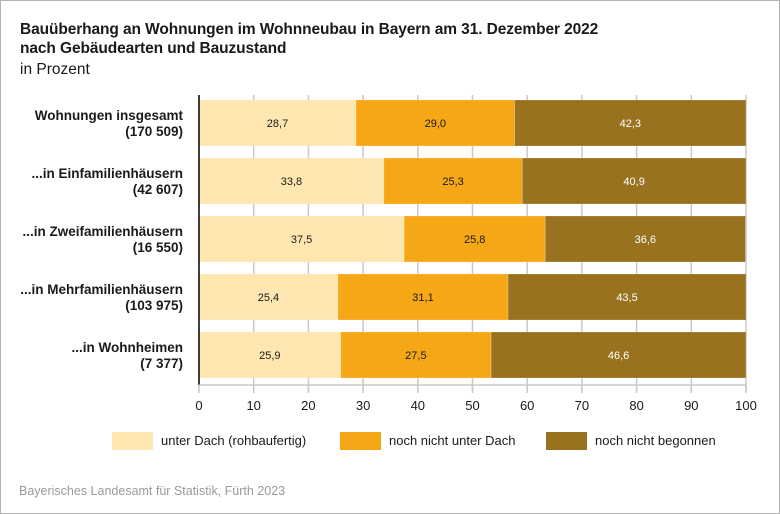 Image resolution: width=780 pixels, height=514 pixels. What do you see at coordinates (158, 247) in the screenshot?
I see `category-count-label: (16 550)` at bounding box center [158, 247].